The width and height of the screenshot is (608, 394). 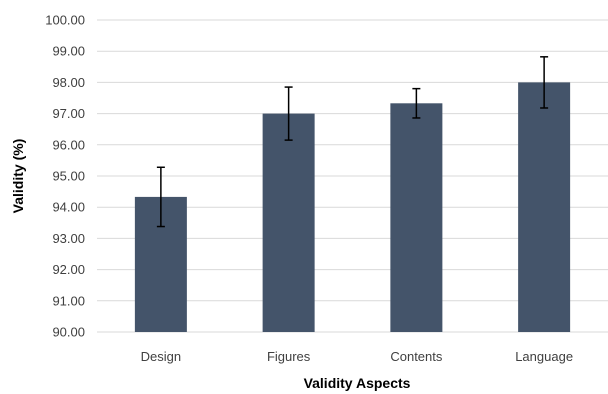 What do you see at coordinates (68, 238) in the screenshot?
I see `y-tick-label: 93.00` at bounding box center [68, 238].